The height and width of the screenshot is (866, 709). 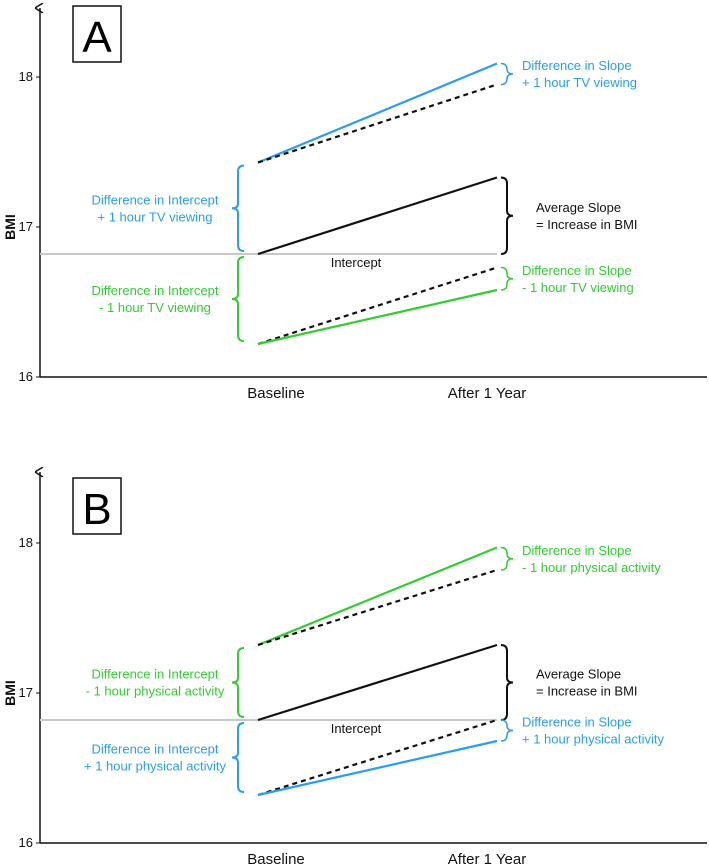 I want to click on panel-label: B, so click(x=96, y=509).